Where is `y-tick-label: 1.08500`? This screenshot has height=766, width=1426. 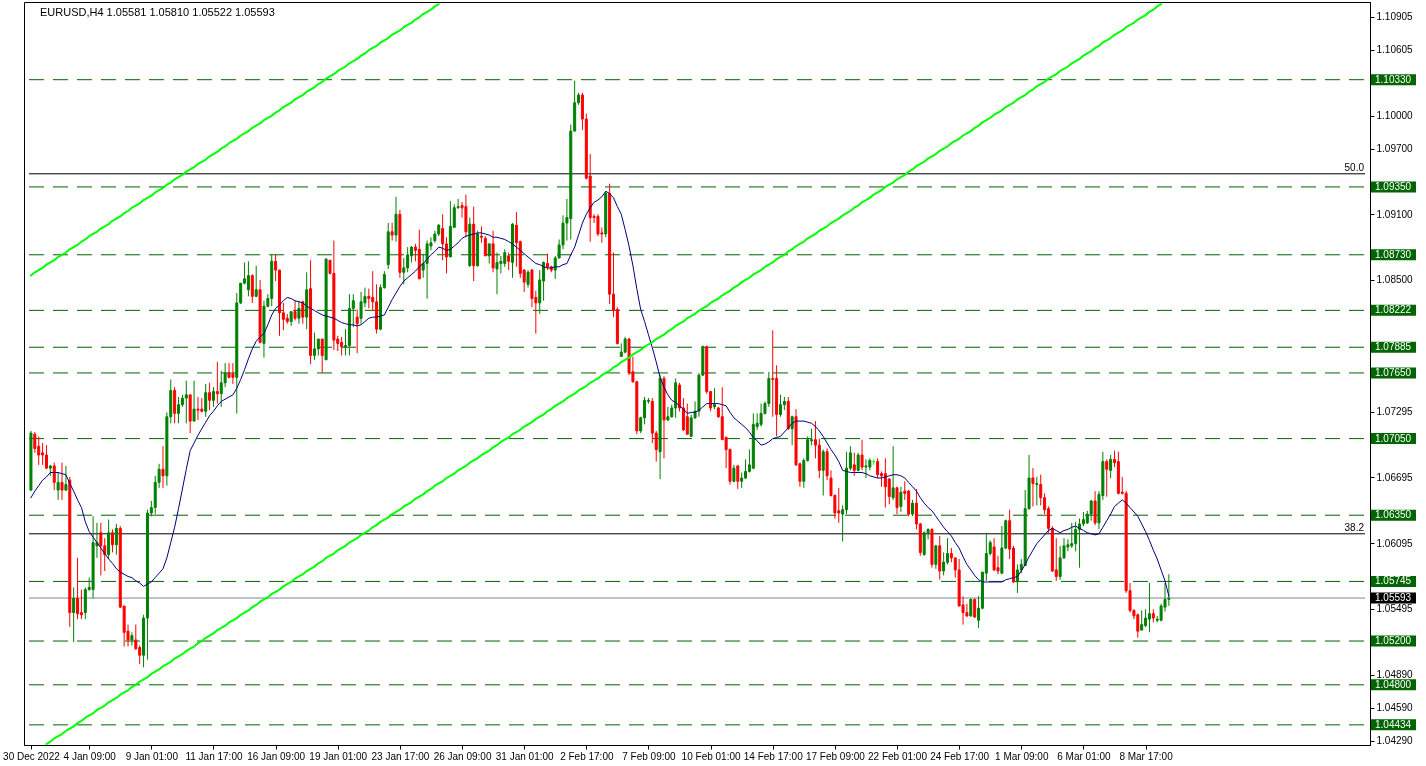 y-tick-label: 1.08500 is located at coordinates (1395, 280).